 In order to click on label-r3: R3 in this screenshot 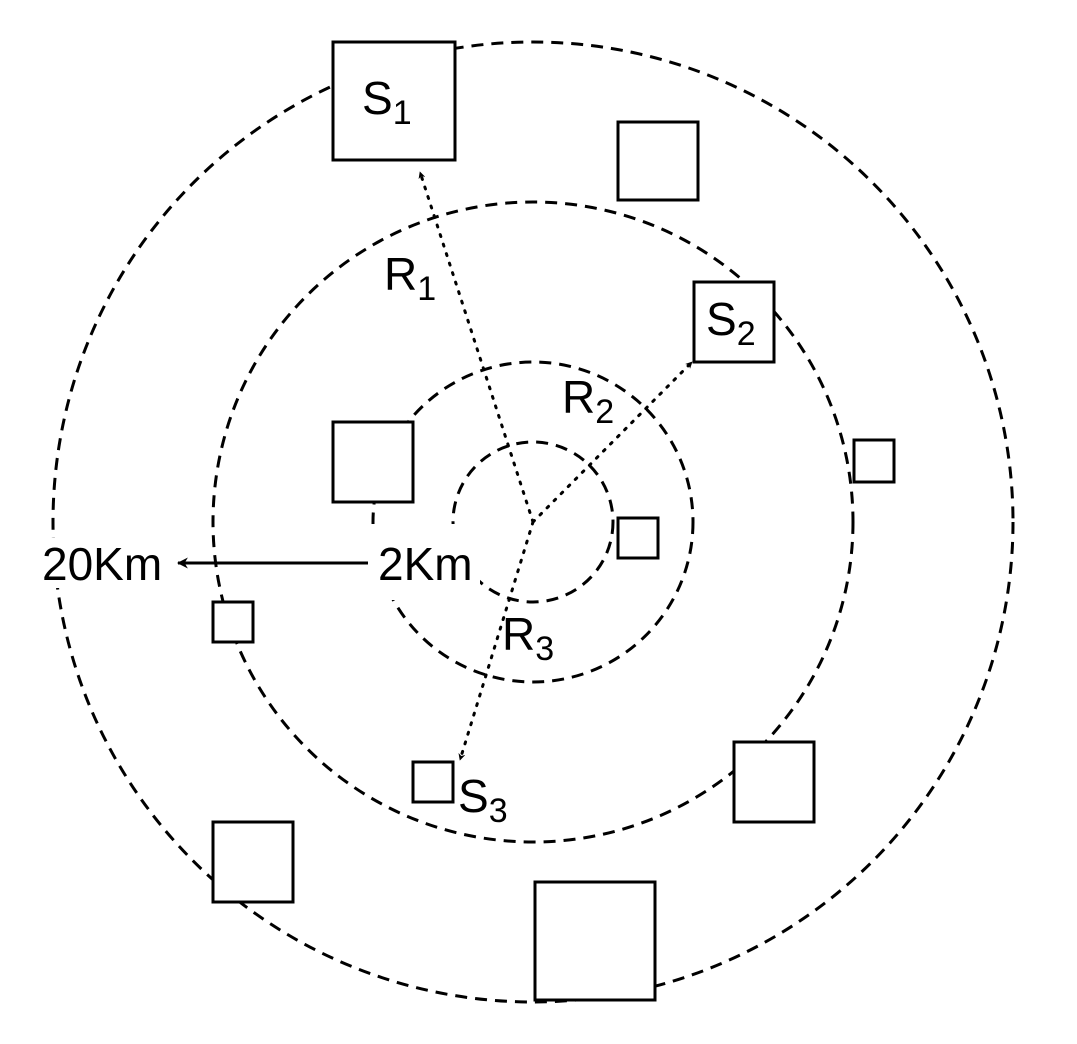, I will do `click(528, 638)`.